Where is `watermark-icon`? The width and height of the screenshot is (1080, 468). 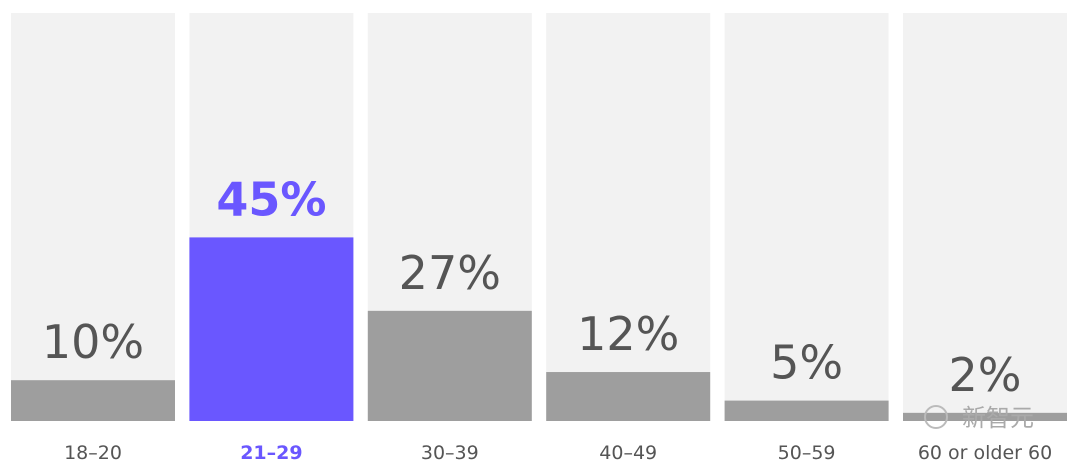 watermark-icon is located at coordinates (936, 417).